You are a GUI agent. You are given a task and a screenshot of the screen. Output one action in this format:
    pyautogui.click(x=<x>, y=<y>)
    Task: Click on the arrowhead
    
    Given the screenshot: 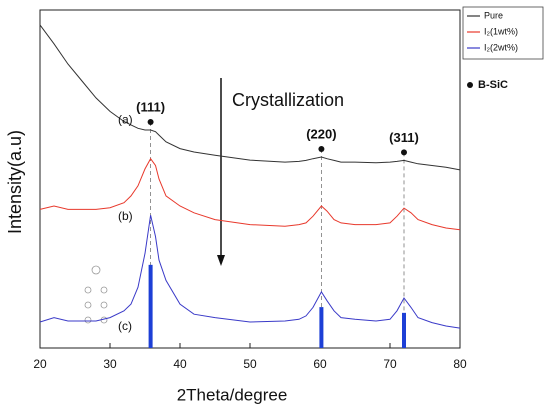 What is the action you would take?
    pyautogui.click(x=221, y=260)
    